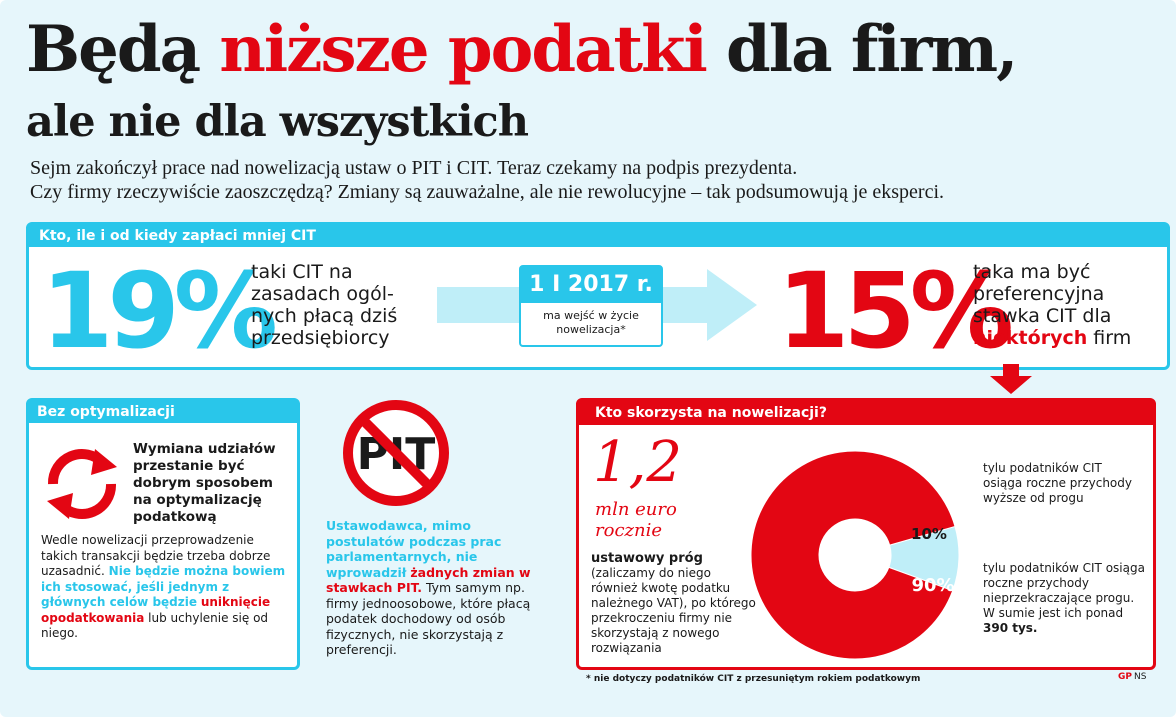 Image resolution: width=1176 pixels, height=717 pixels. I want to click on down-arrow-icon, so click(1011, 379).